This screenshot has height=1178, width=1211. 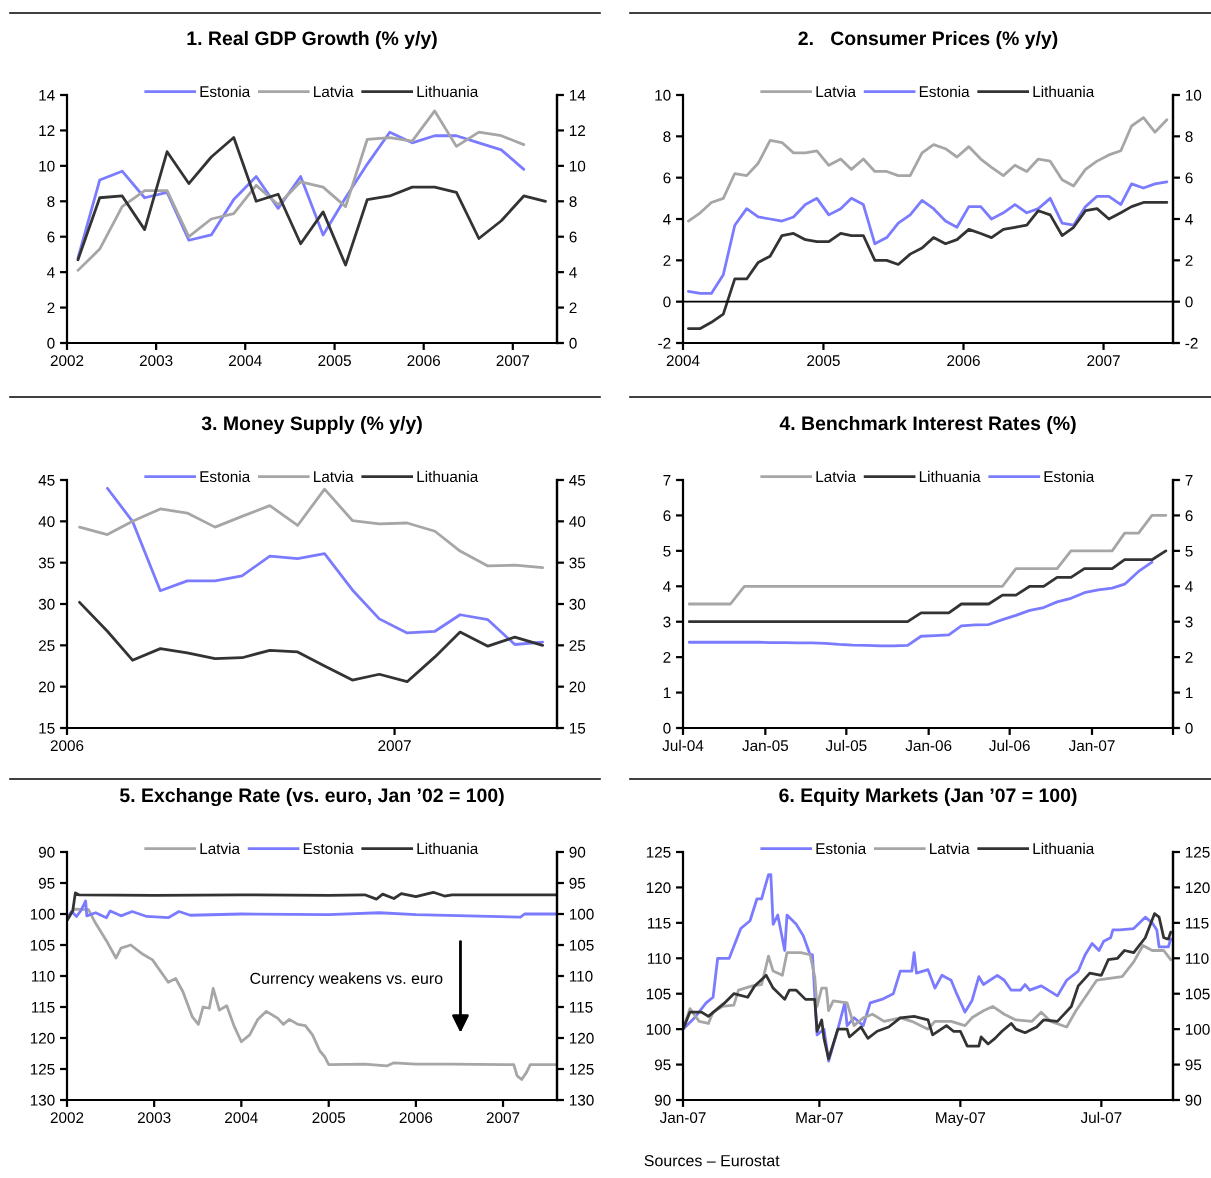 I want to click on y2-tick-label: 120, so click(x=1197, y=888).